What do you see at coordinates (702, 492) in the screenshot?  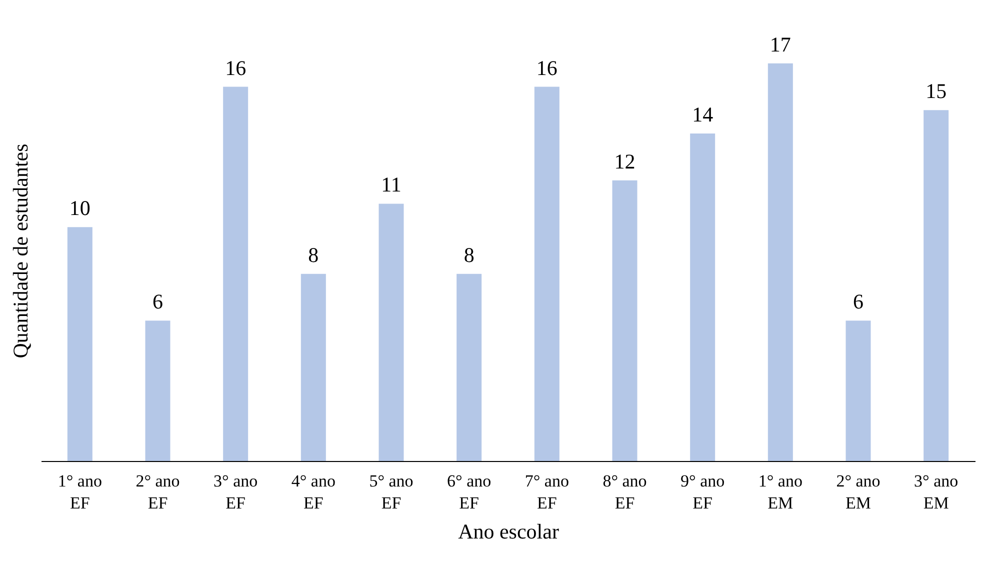 I see `x-tick-label: 9° ano EF` at bounding box center [702, 492].